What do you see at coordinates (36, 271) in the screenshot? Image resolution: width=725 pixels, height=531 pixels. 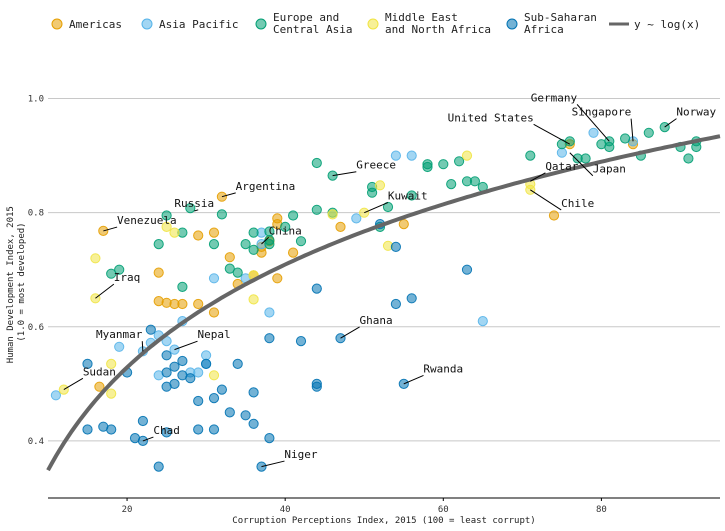 I see `y-axis-ticks: 0.4 0.6 0.8 1.0` at bounding box center [36, 271].